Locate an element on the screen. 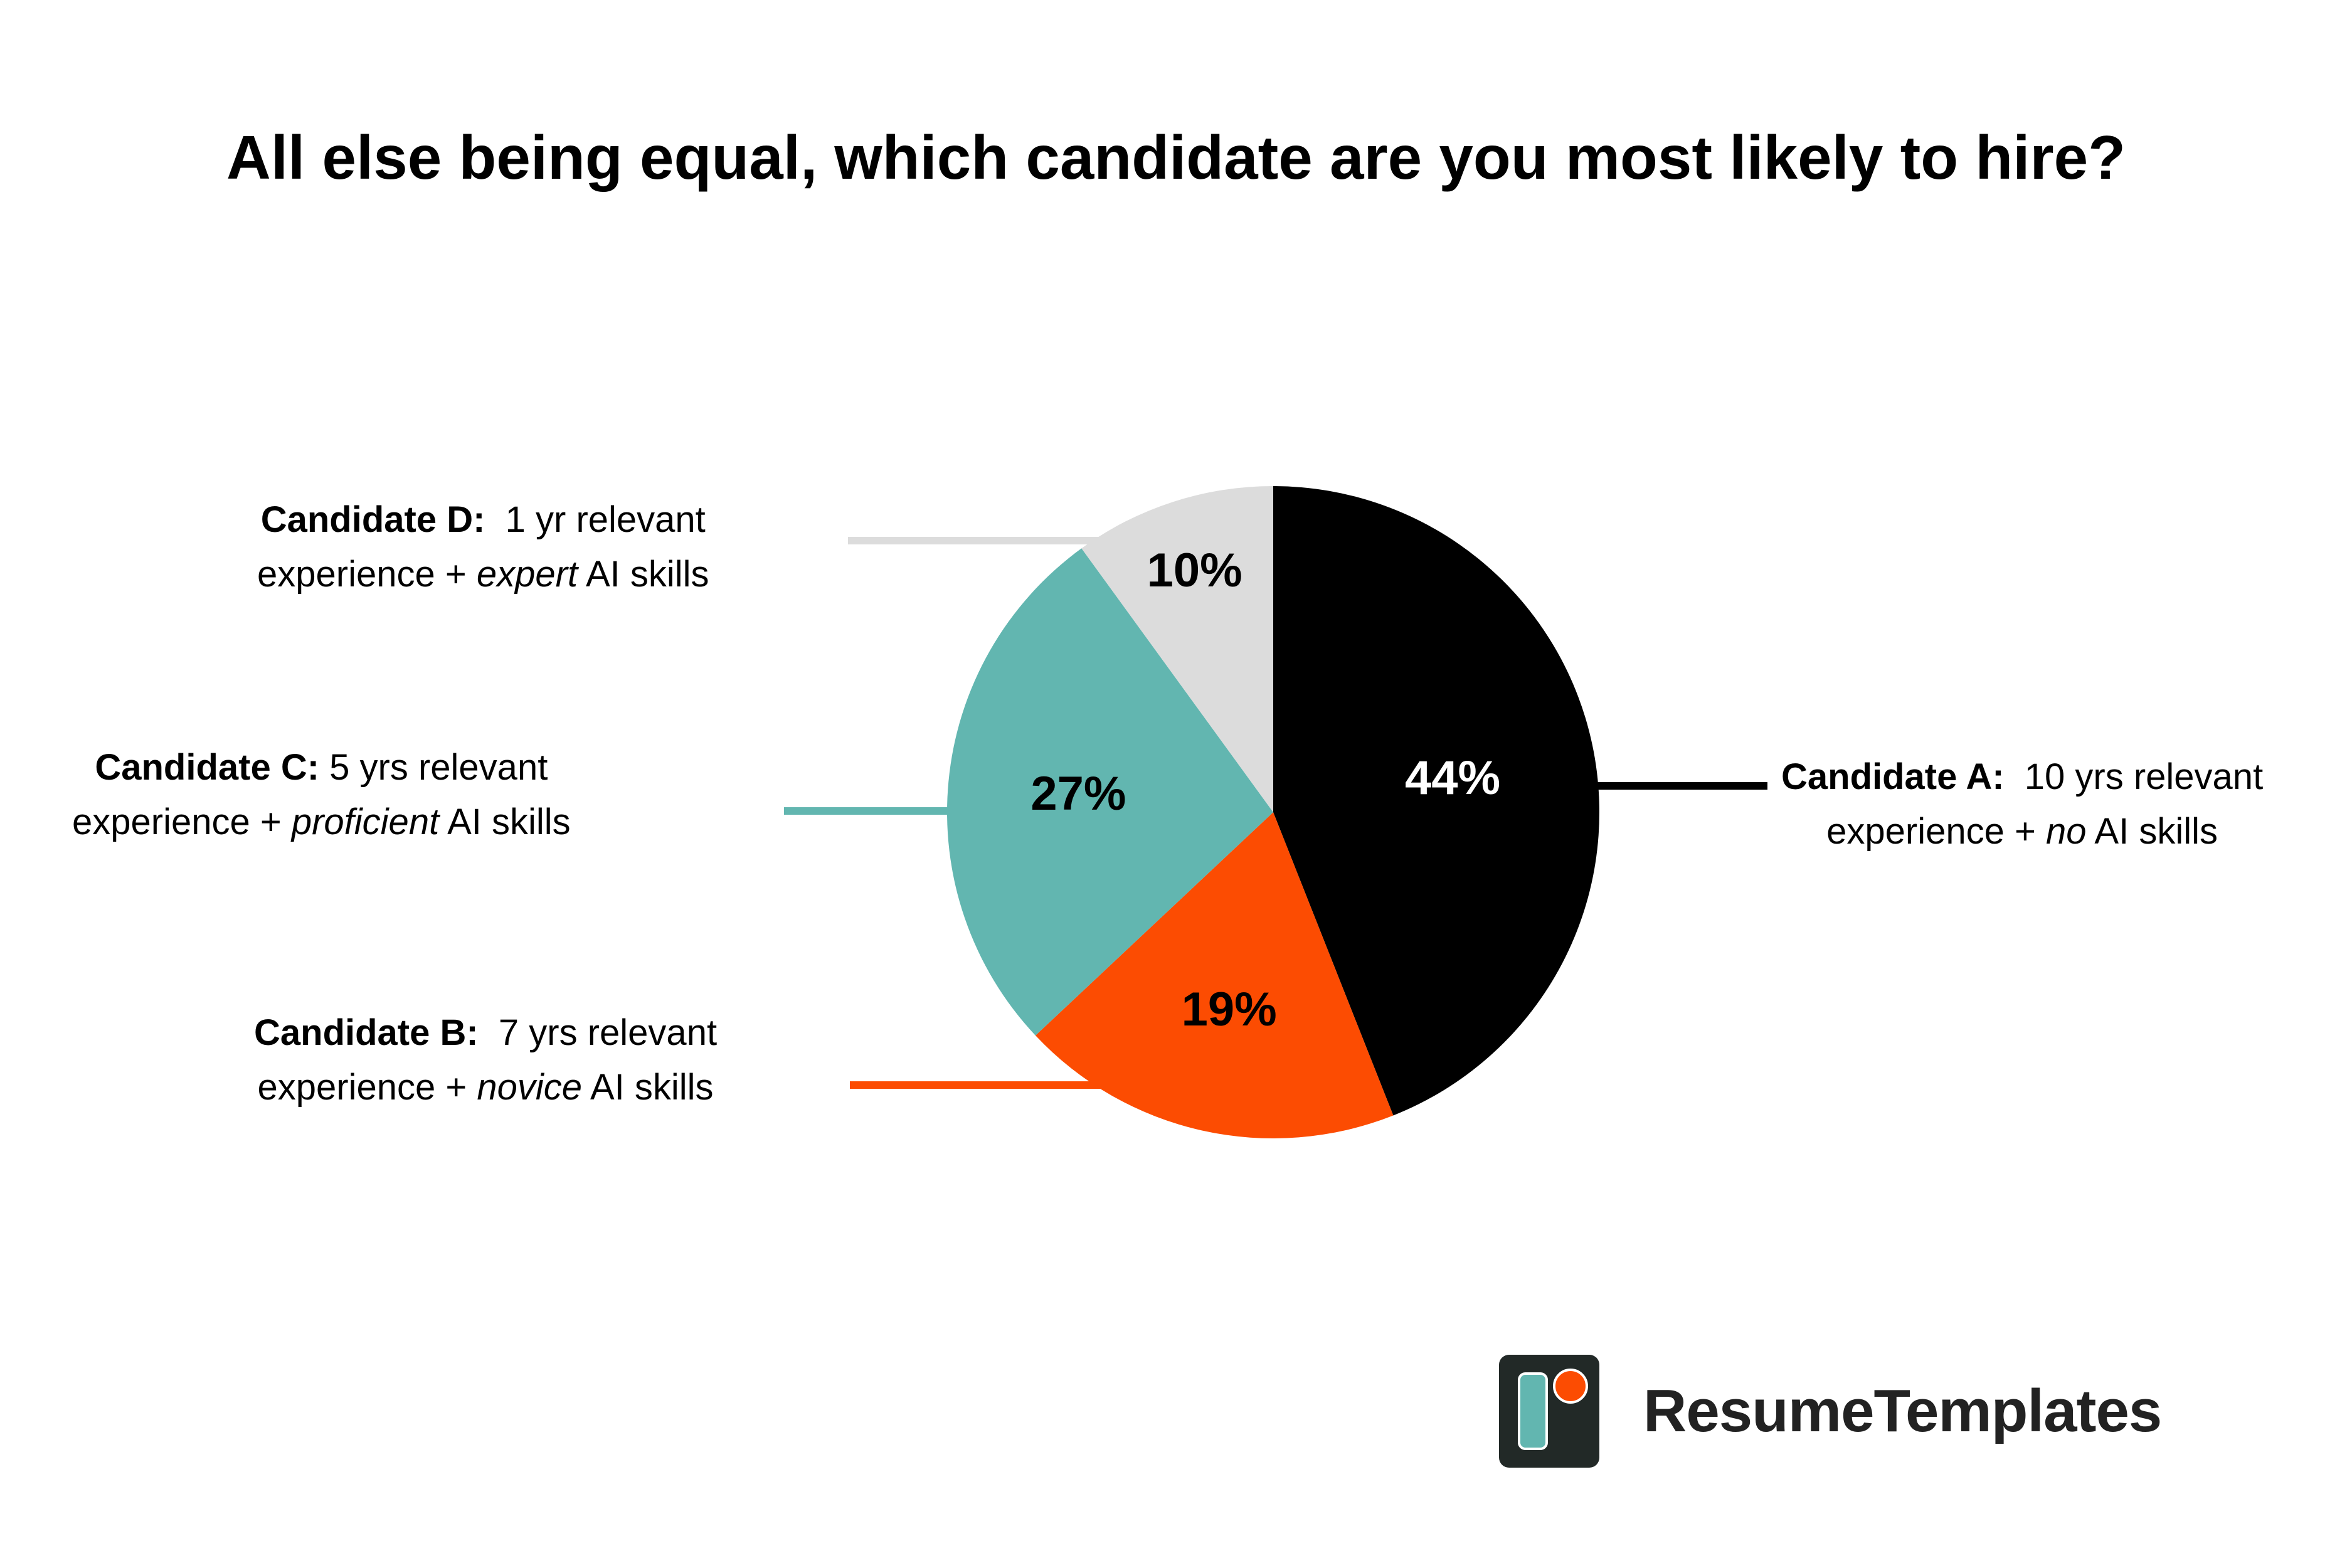  pie-slice-candidate-c is located at coordinates (1109, 792).